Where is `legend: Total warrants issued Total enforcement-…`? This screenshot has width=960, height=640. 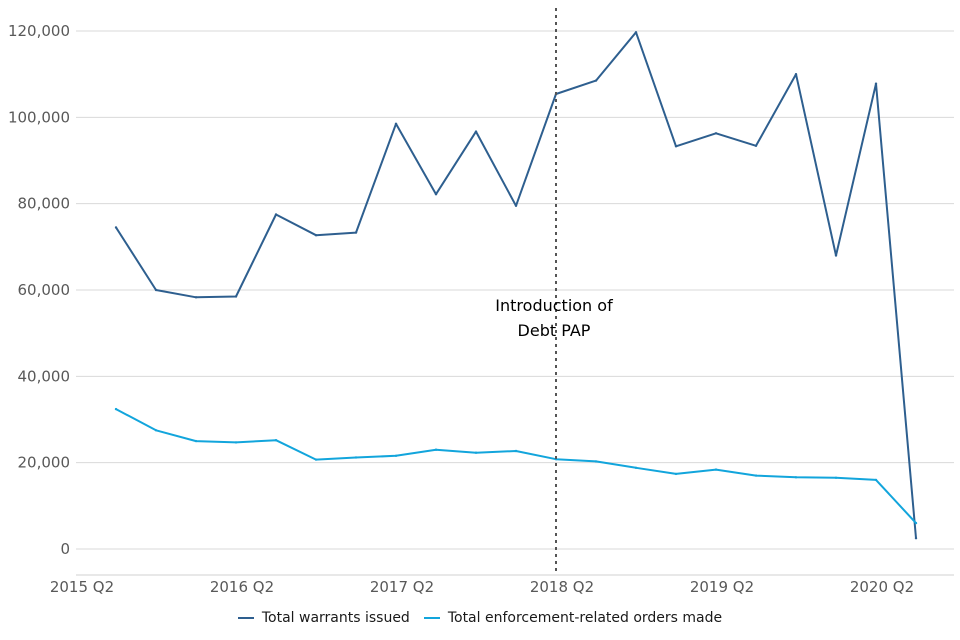 legend: Total warrants issued Total enforcement-… is located at coordinates (480, 618).